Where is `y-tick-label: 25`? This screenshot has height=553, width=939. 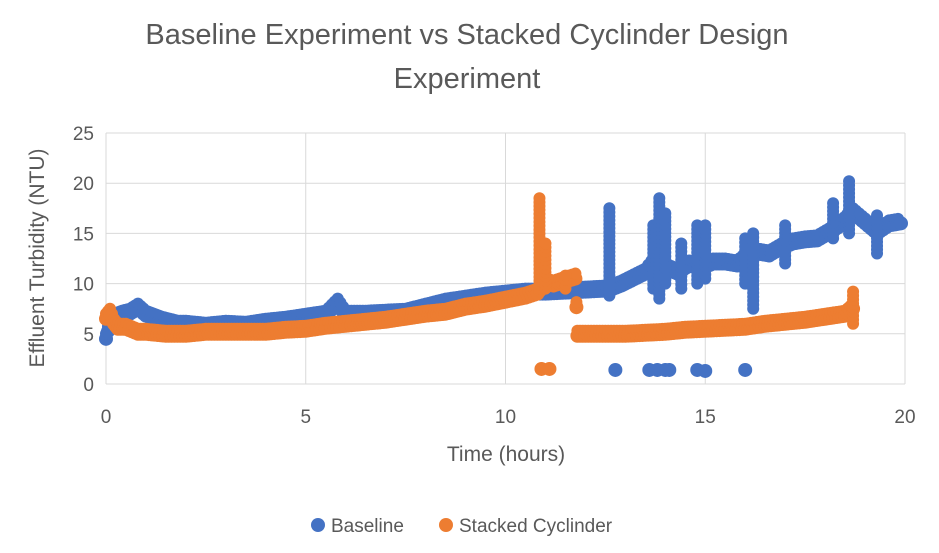 y-tick-label: 25 is located at coordinates (83, 134).